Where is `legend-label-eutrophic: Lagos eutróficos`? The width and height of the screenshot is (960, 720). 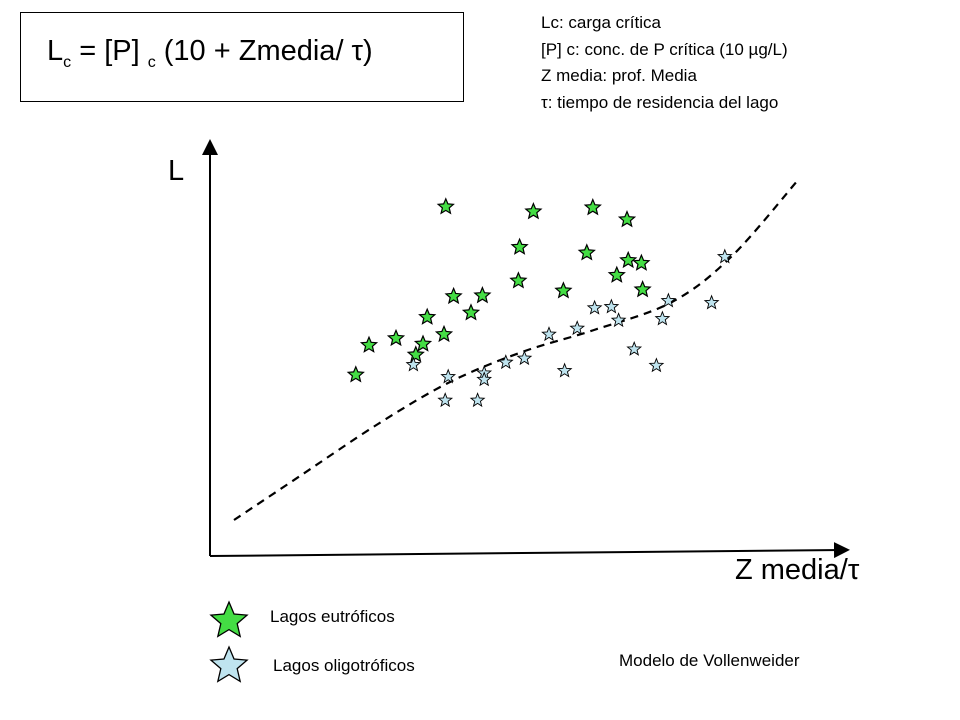
legend-label-eutrophic: Lagos eutróficos is located at coordinates (332, 616).